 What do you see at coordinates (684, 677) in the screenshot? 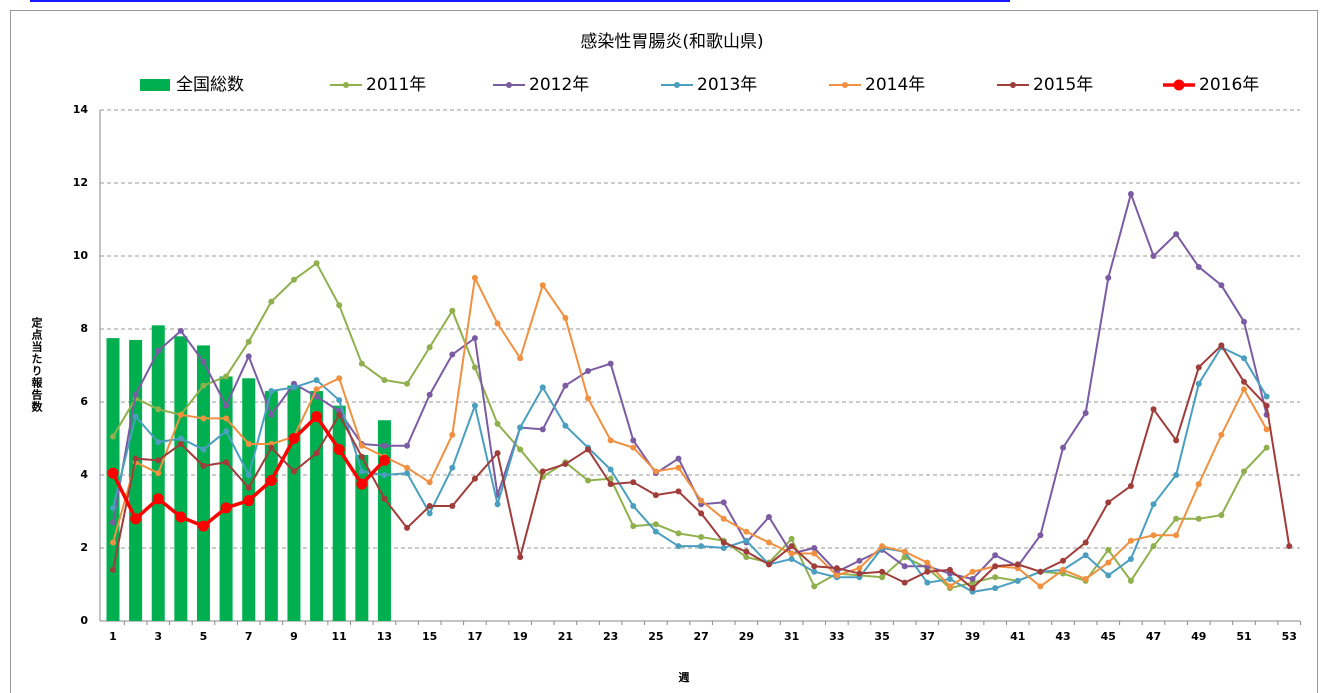
I see `x-axis-label: 週` at bounding box center [684, 677].